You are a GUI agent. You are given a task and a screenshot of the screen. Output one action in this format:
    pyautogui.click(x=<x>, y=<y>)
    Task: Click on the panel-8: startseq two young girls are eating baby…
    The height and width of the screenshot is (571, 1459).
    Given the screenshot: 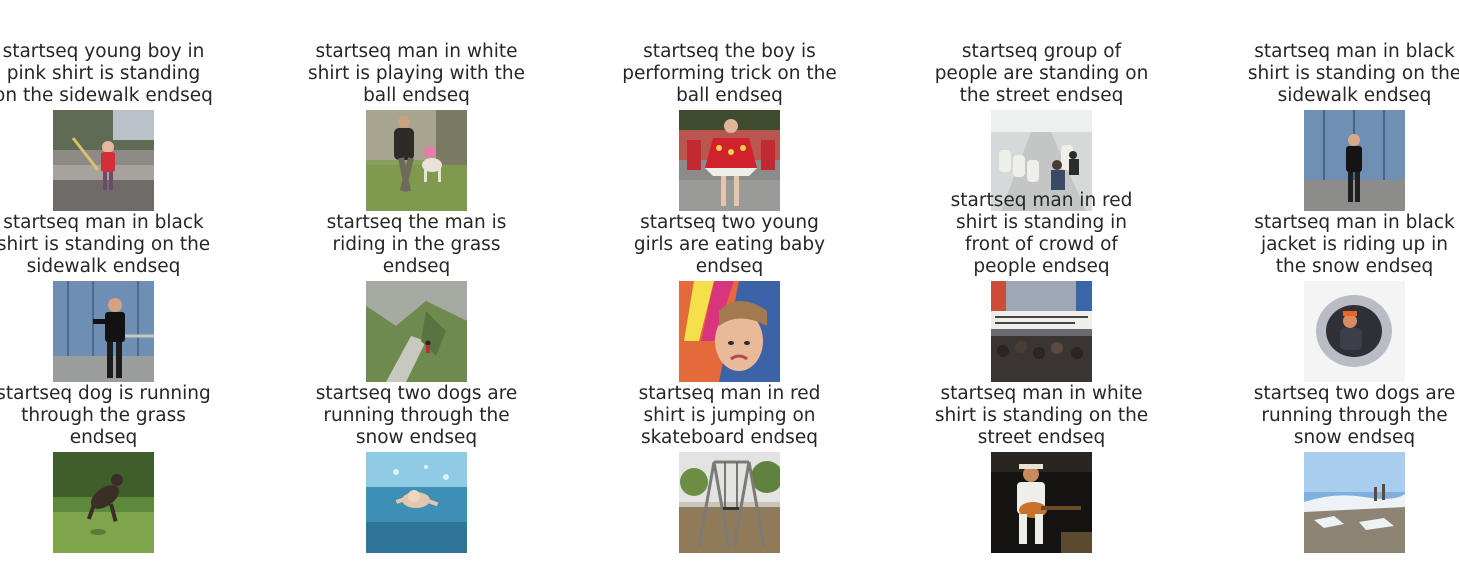 What is the action you would take?
    pyautogui.click(x=729, y=297)
    